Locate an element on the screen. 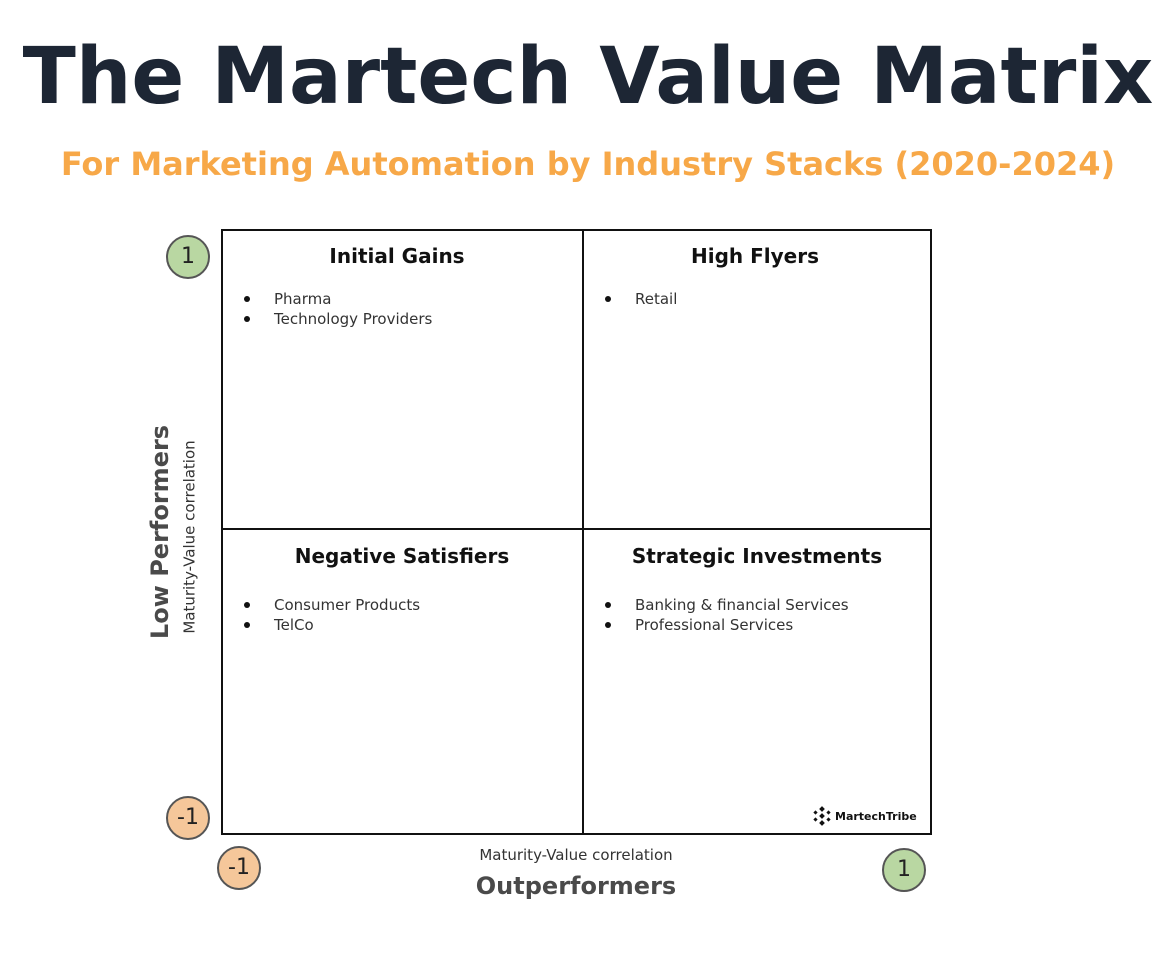 The height and width of the screenshot is (979, 1176). quadrant-list-negative-satisfiers: Consumer Products TelCo is located at coordinates (332, 615).